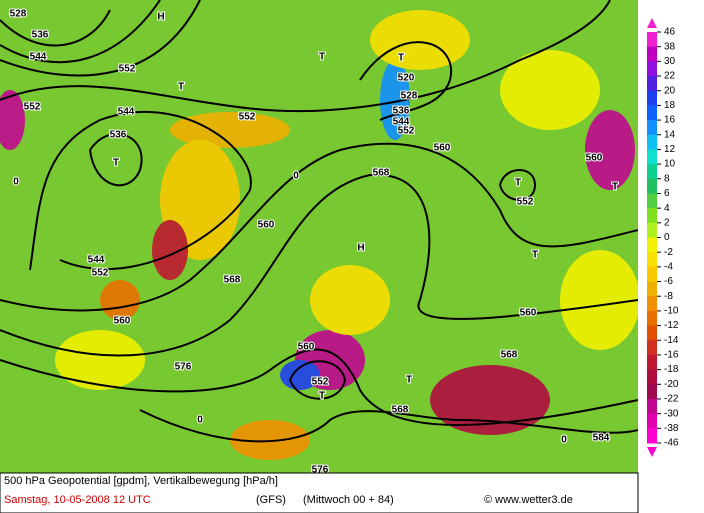  Describe the element at coordinates (670, 90) in the screenshot. I see `legend-tick-label: 20` at that location.